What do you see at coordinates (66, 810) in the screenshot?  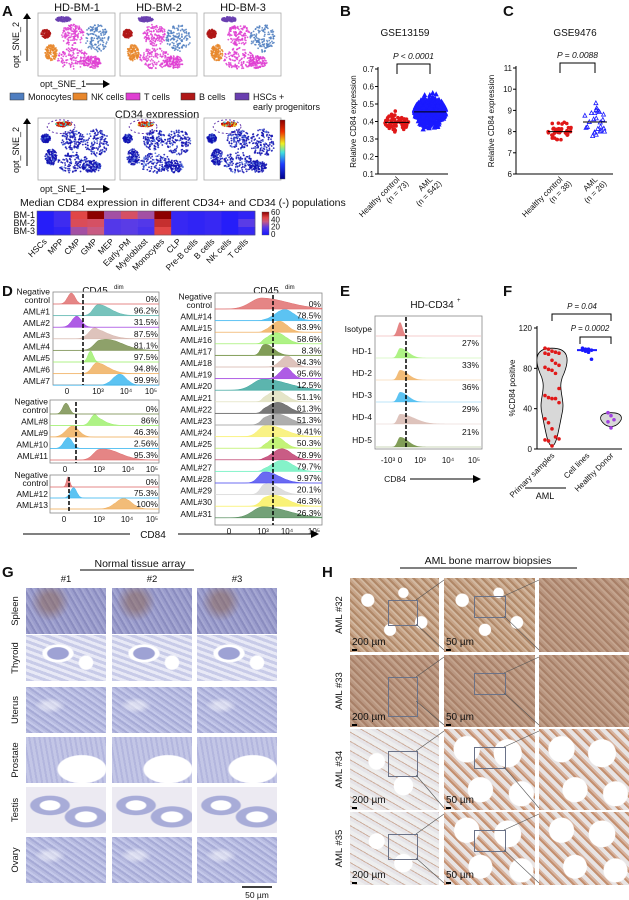 I see `tissue-micrograph` at bounding box center [66, 810].